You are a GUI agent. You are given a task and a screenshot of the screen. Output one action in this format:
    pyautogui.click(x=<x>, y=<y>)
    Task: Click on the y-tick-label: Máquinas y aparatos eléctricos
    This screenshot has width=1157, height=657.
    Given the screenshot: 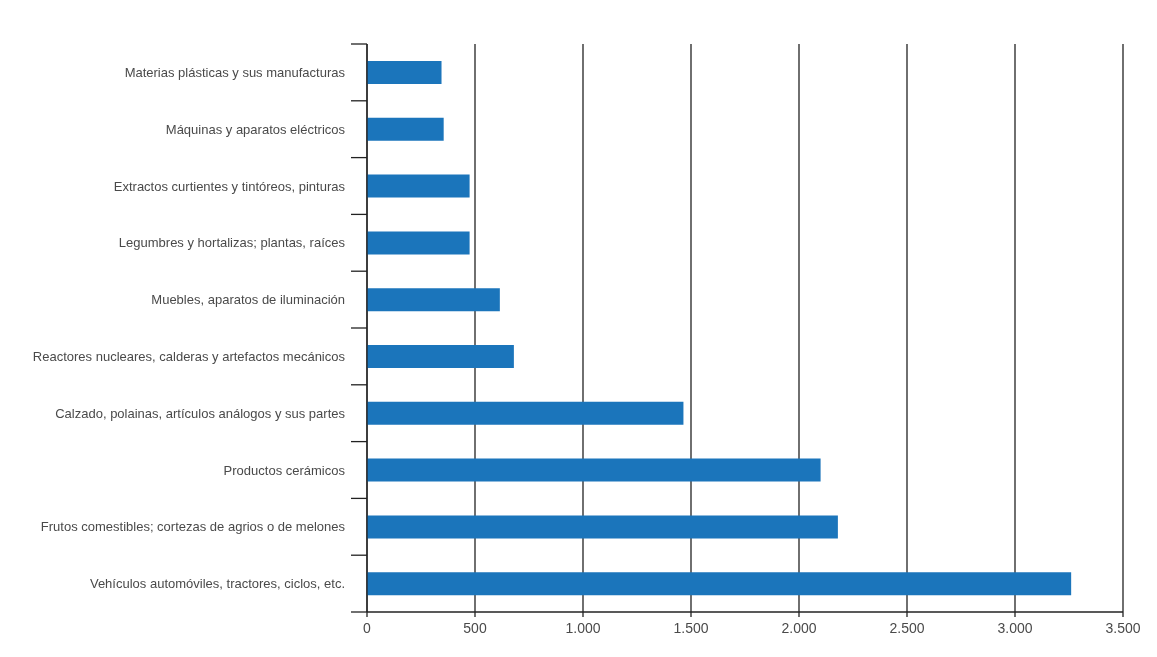 What is the action you would take?
    pyautogui.click(x=255, y=129)
    